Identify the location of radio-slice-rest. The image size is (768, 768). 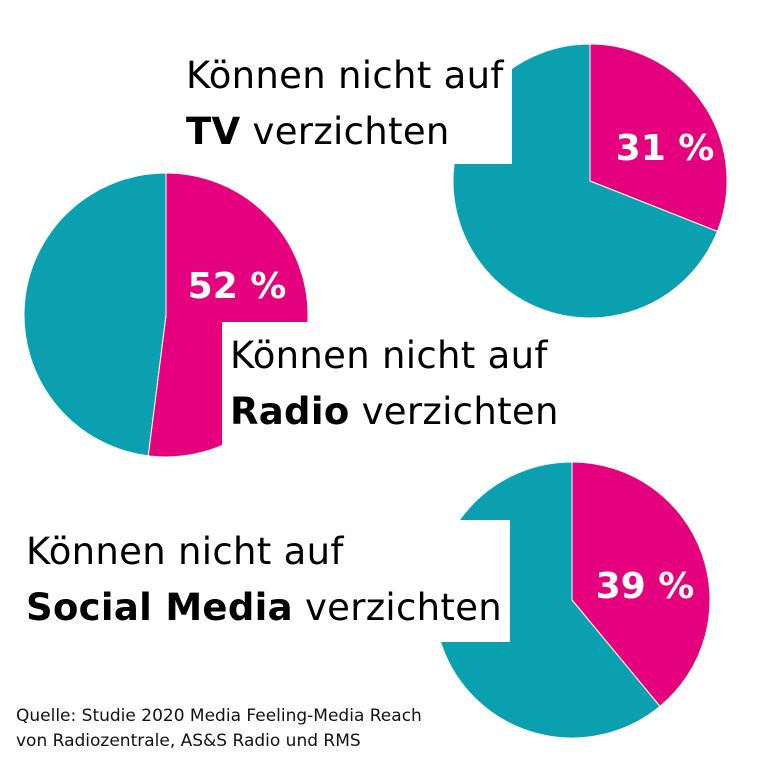
(95, 314).